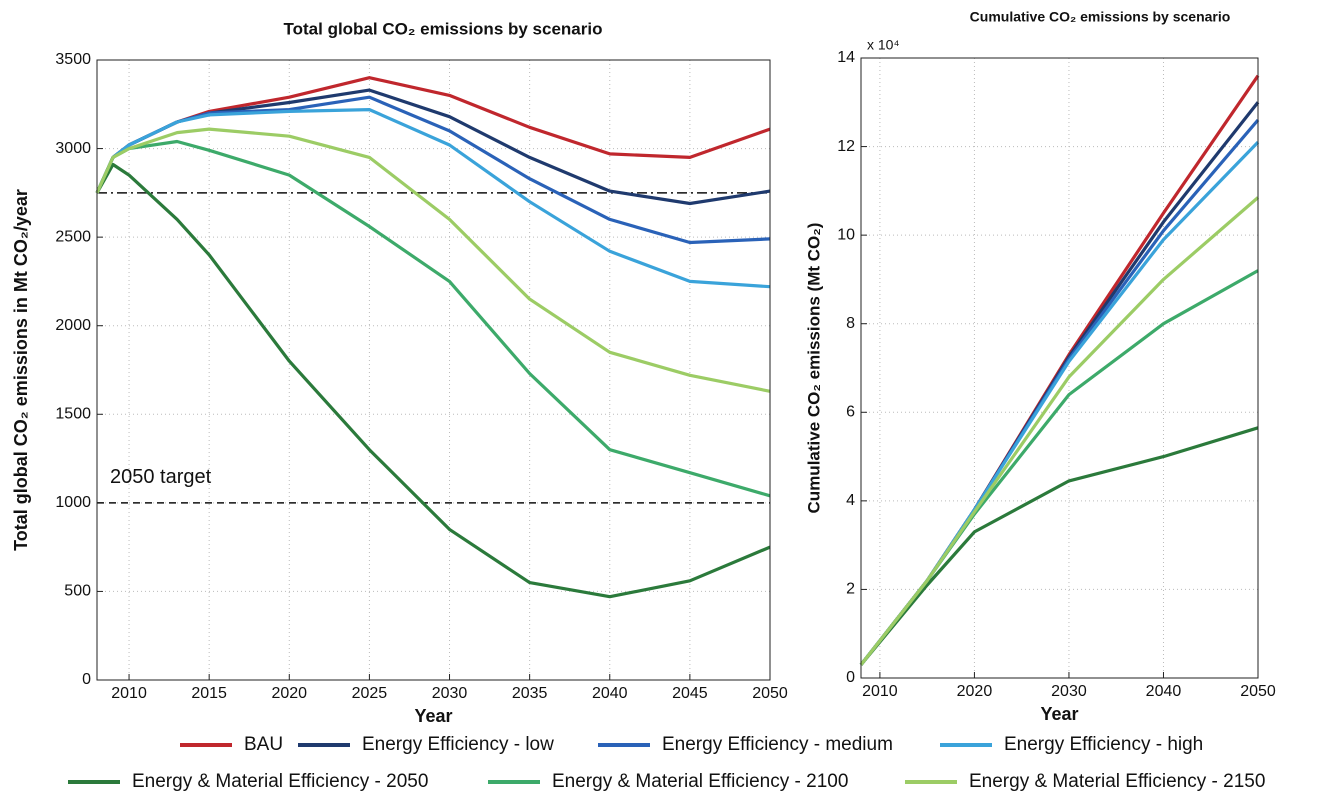  What do you see at coordinates (263, 744) in the screenshot?
I see `legend-label: BAU` at bounding box center [263, 744].